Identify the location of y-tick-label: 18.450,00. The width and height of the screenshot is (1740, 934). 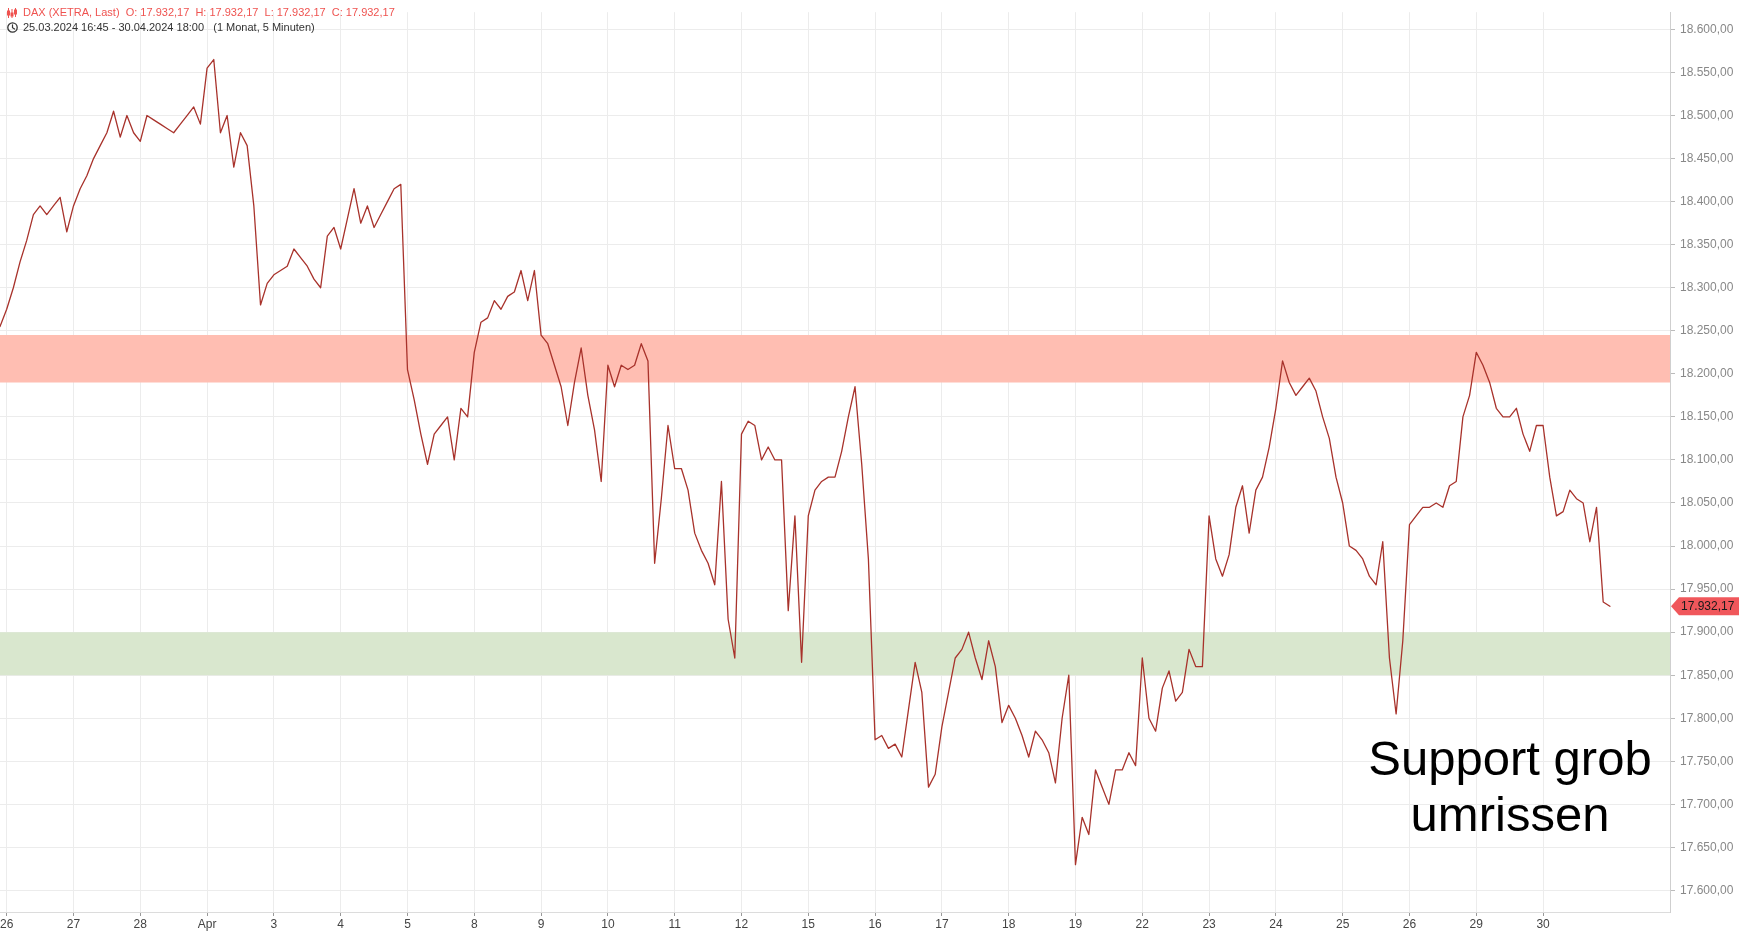
(1707, 157).